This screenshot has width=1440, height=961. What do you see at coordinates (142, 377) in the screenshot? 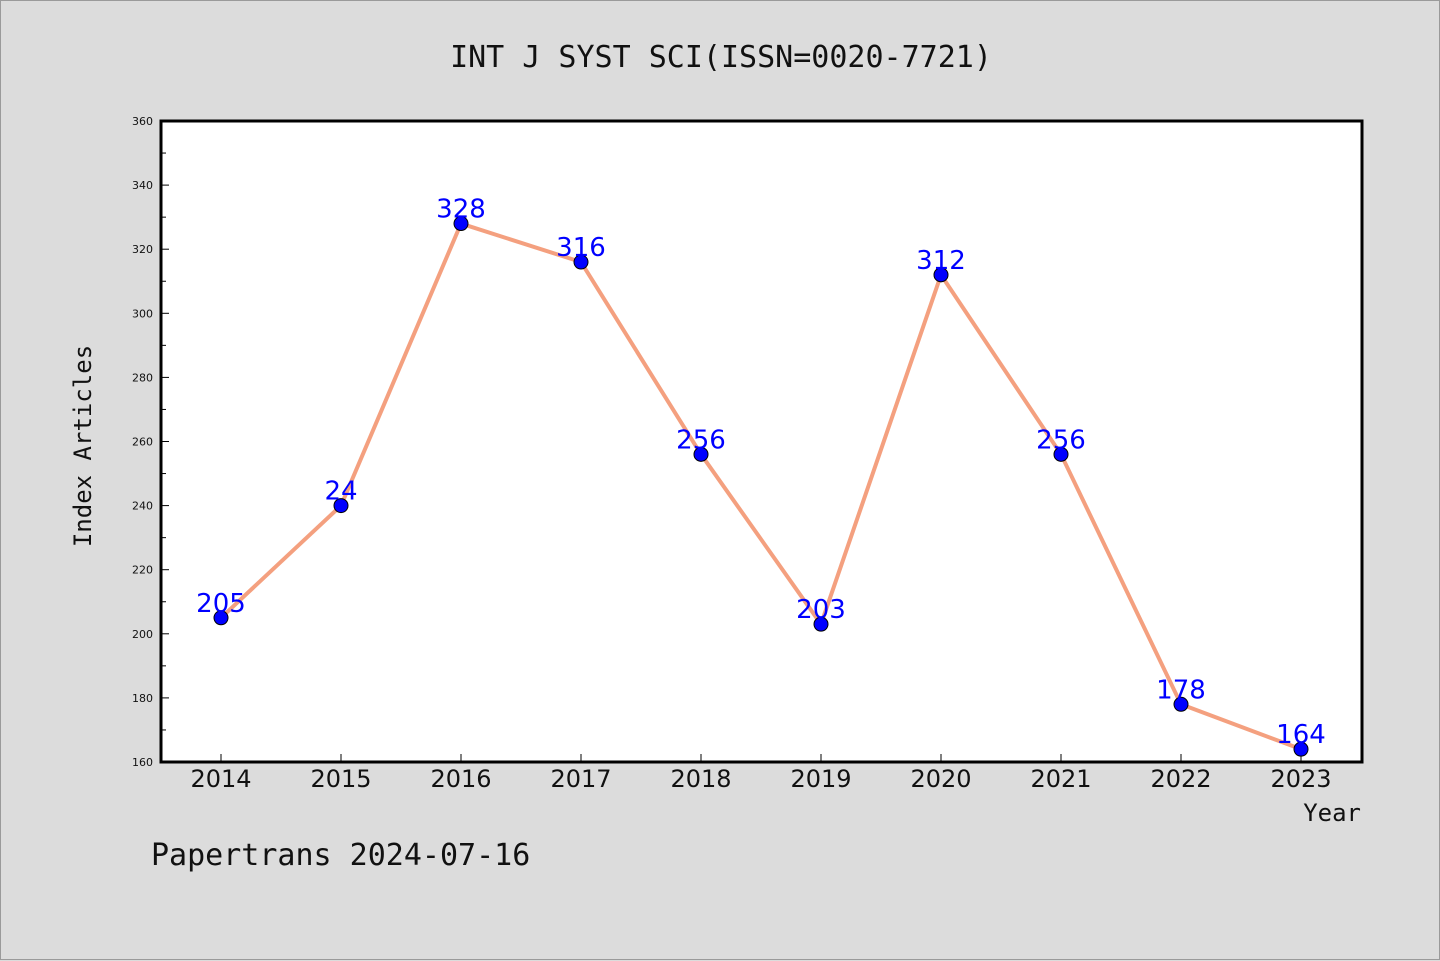
I see `y-tick-label: 280` at bounding box center [142, 377].